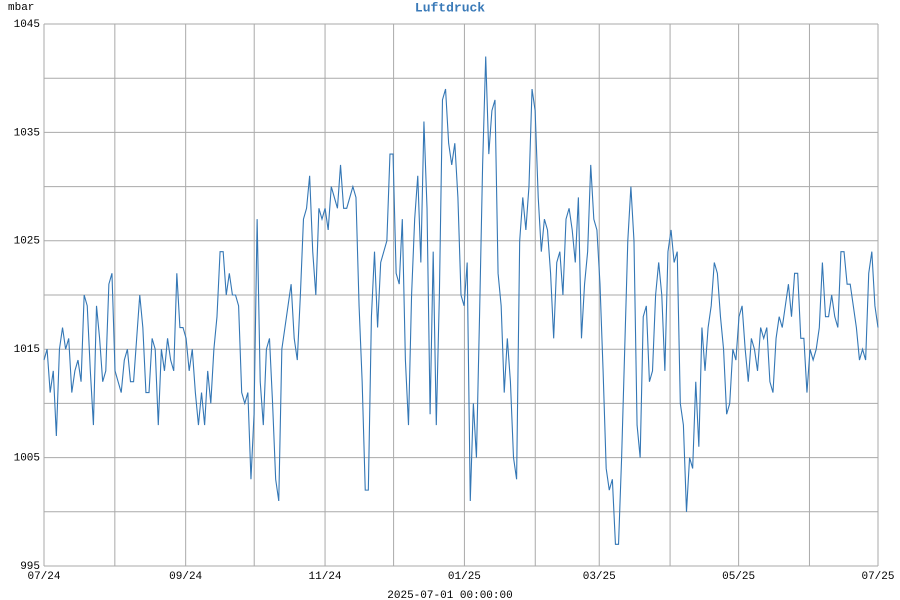 The width and height of the screenshot is (900, 600). What do you see at coordinates (27, 133) in the screenshot?
I see `y-tick-label: 1035` at bounding box center [27, 133].